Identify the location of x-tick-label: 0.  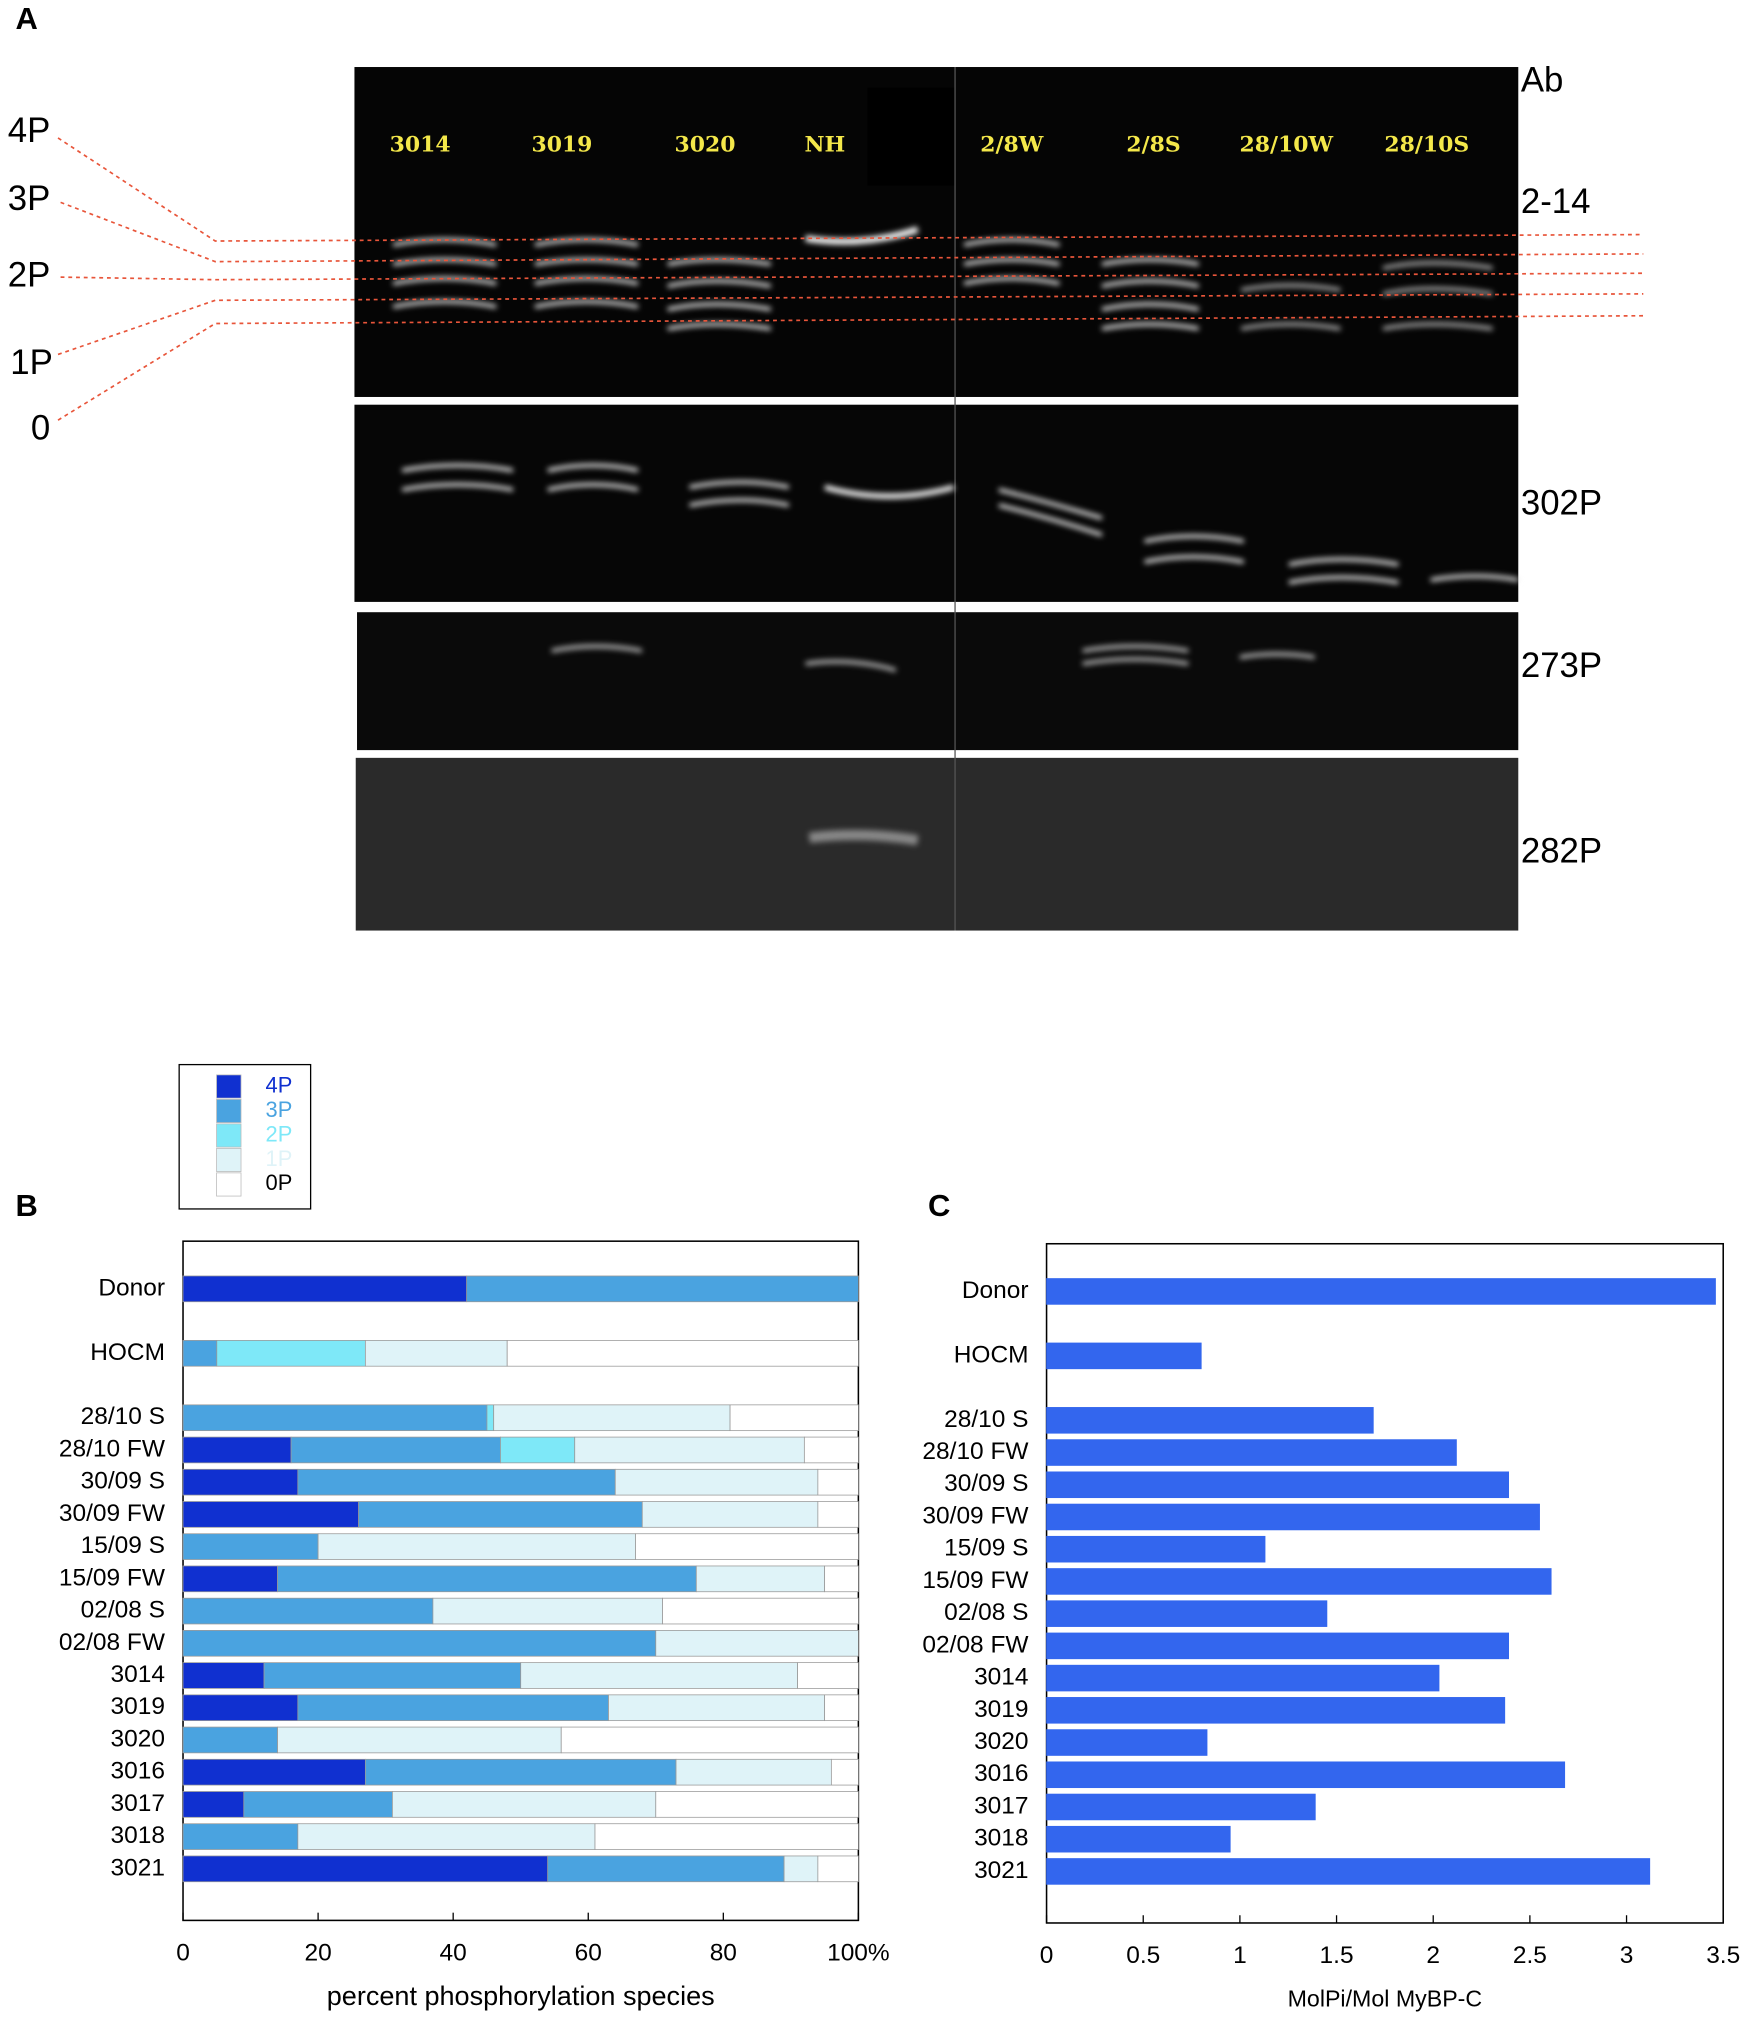
(1047, 1955).